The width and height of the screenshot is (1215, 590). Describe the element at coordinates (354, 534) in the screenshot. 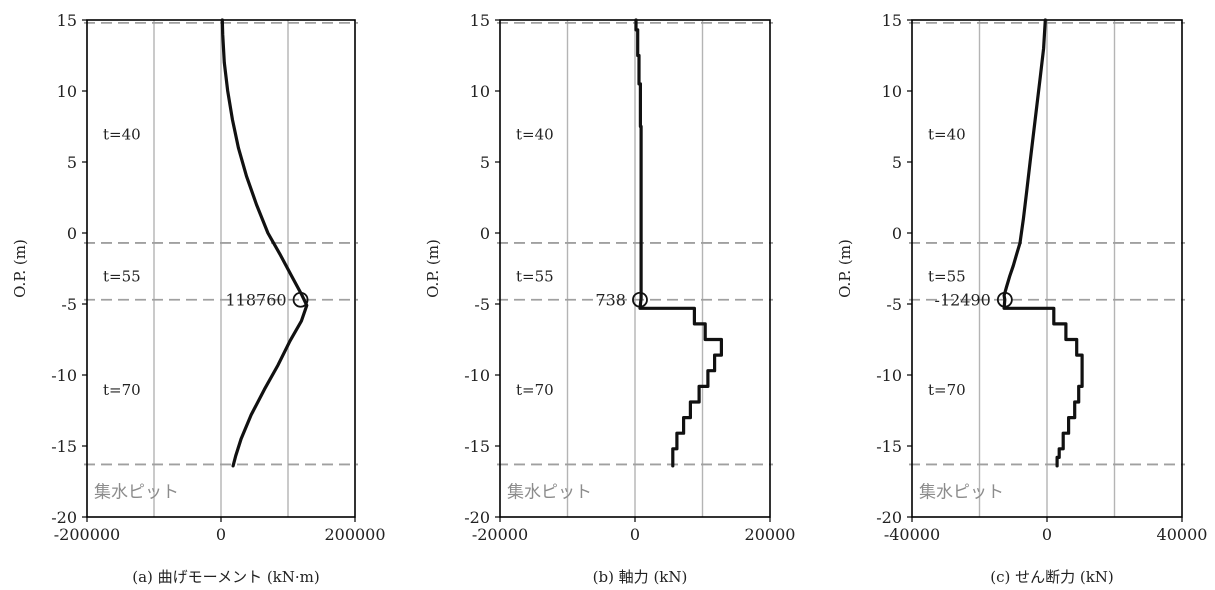

I see `x-tick-label: 200000` at that location.